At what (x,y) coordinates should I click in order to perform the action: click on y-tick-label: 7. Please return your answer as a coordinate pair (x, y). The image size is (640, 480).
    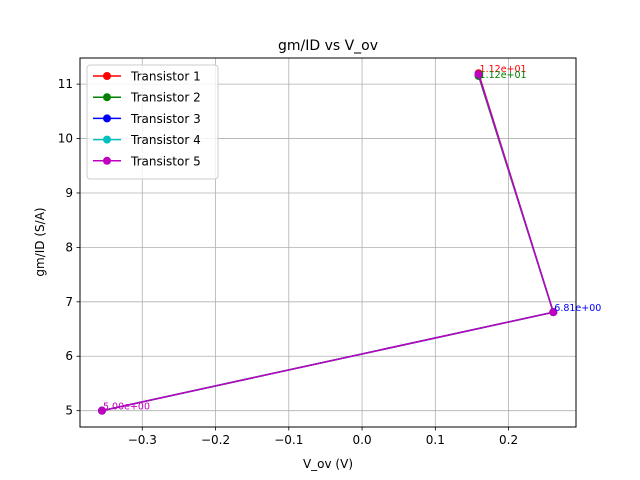
    Looking at the image, I should click on (69, 302).